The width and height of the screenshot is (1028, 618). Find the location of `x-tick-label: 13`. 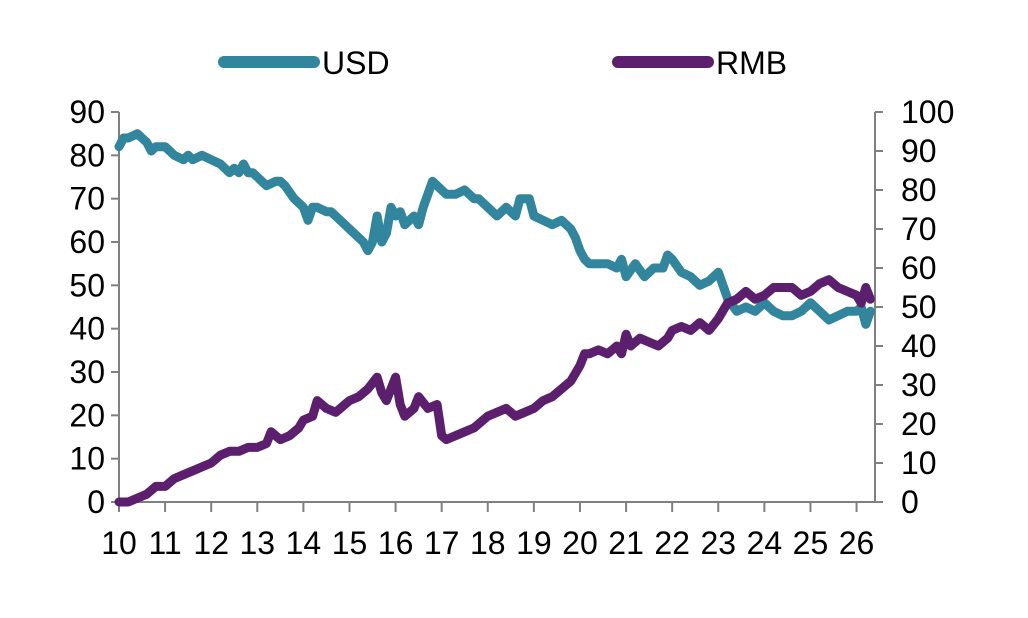

x-tick-label: 13 is located at coordinates (257, 543).